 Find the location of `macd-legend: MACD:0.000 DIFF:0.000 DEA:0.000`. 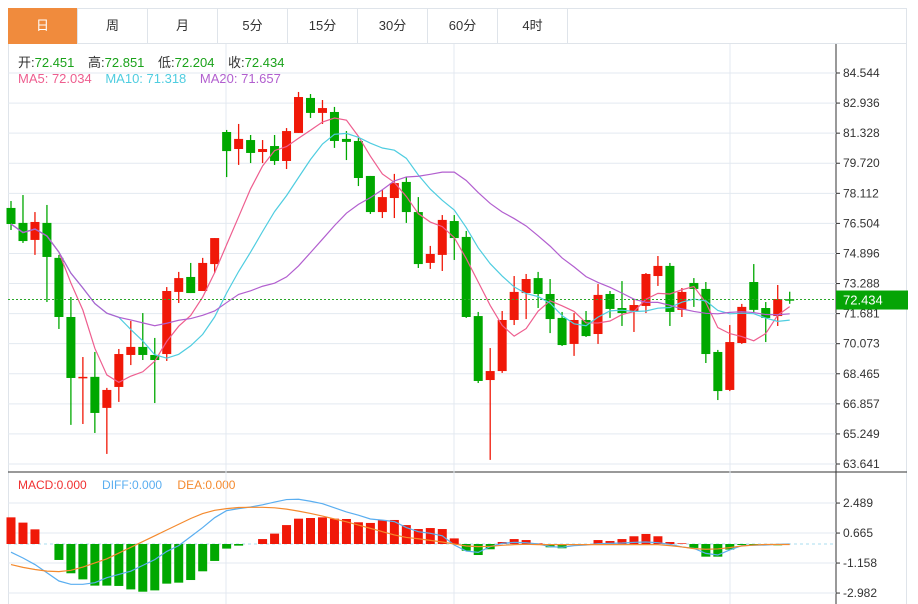

macd-legend: MACD:0.000 DIFF:0.000 DEA:0.000 is located at coordinates (132, 485).